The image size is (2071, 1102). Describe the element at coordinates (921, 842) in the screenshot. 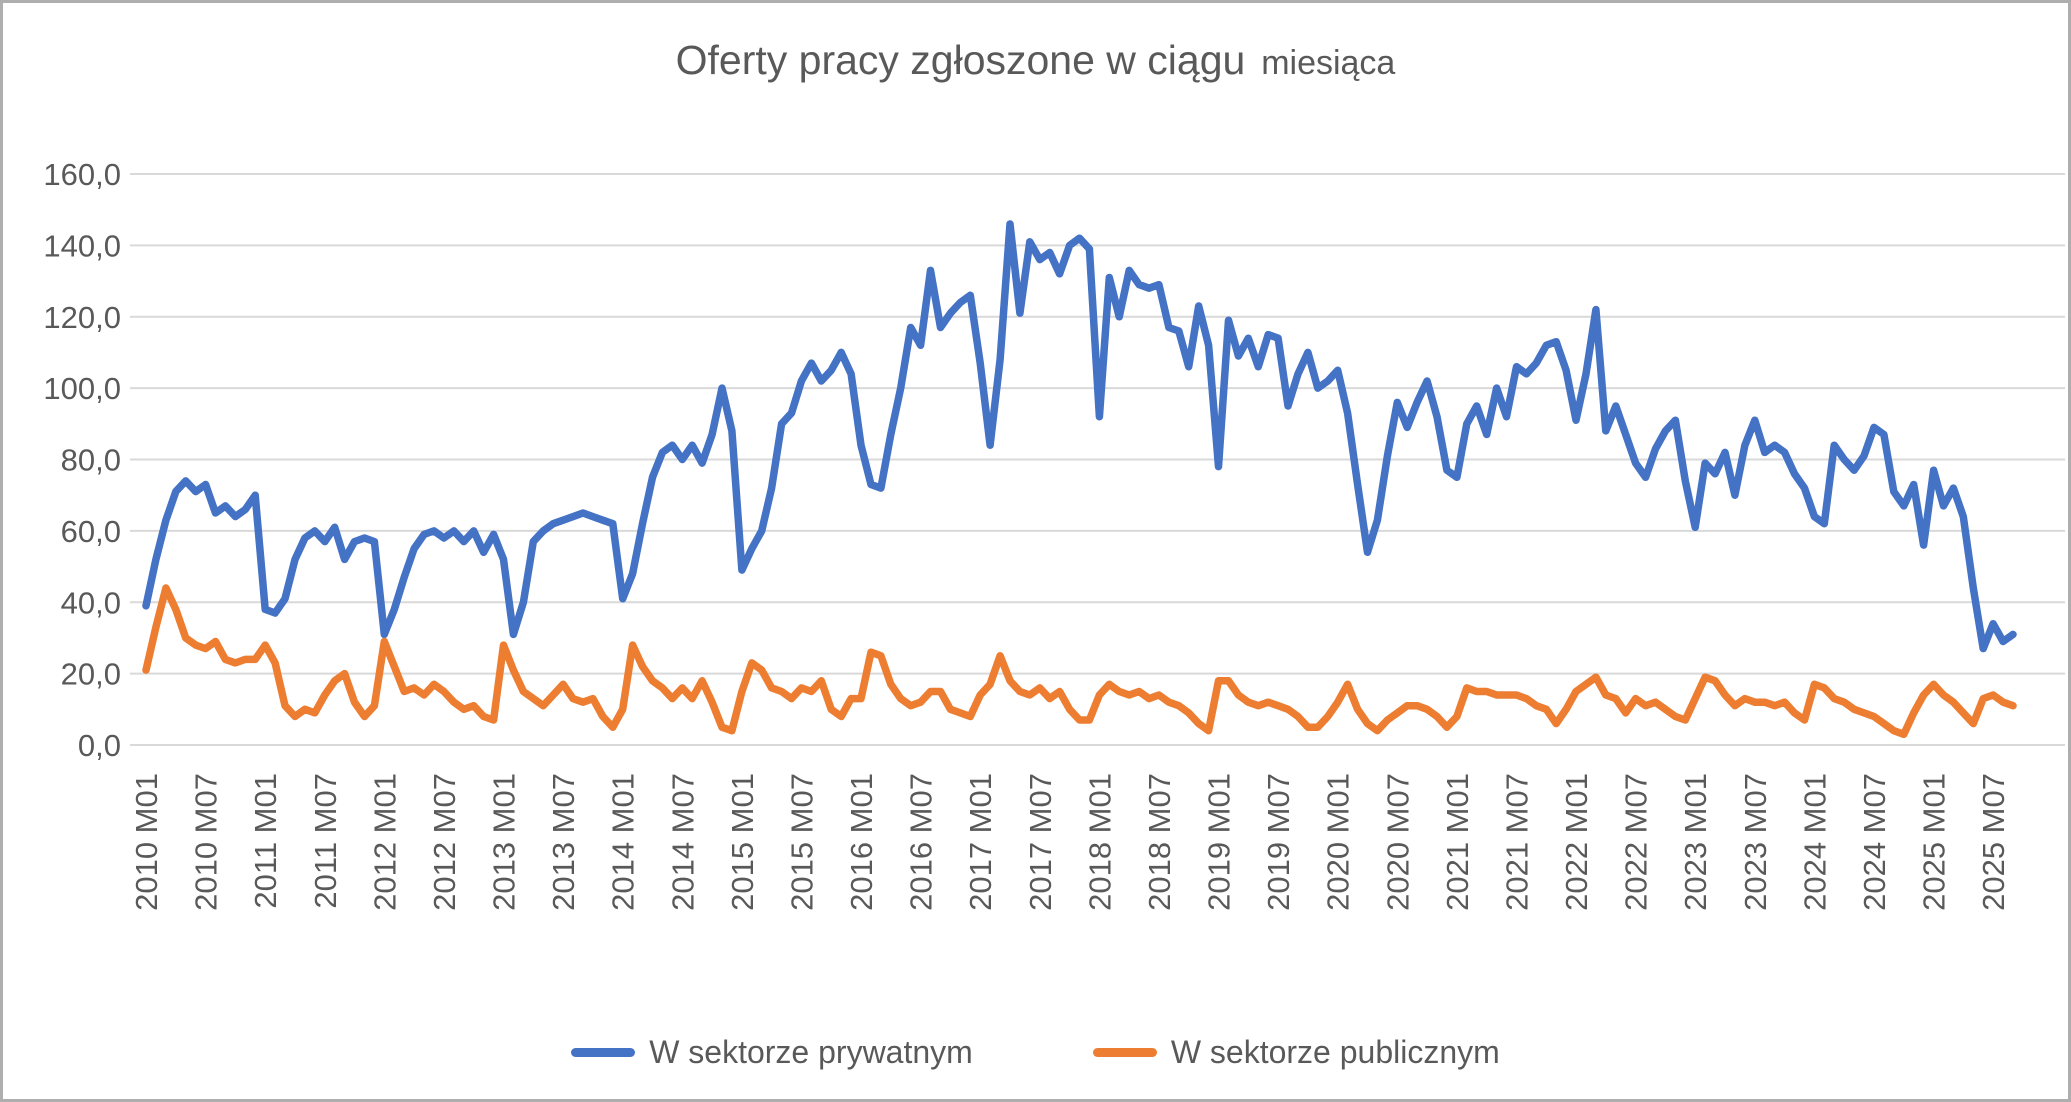

I see `x-axis-tick-label: 2016 M07` at that location.